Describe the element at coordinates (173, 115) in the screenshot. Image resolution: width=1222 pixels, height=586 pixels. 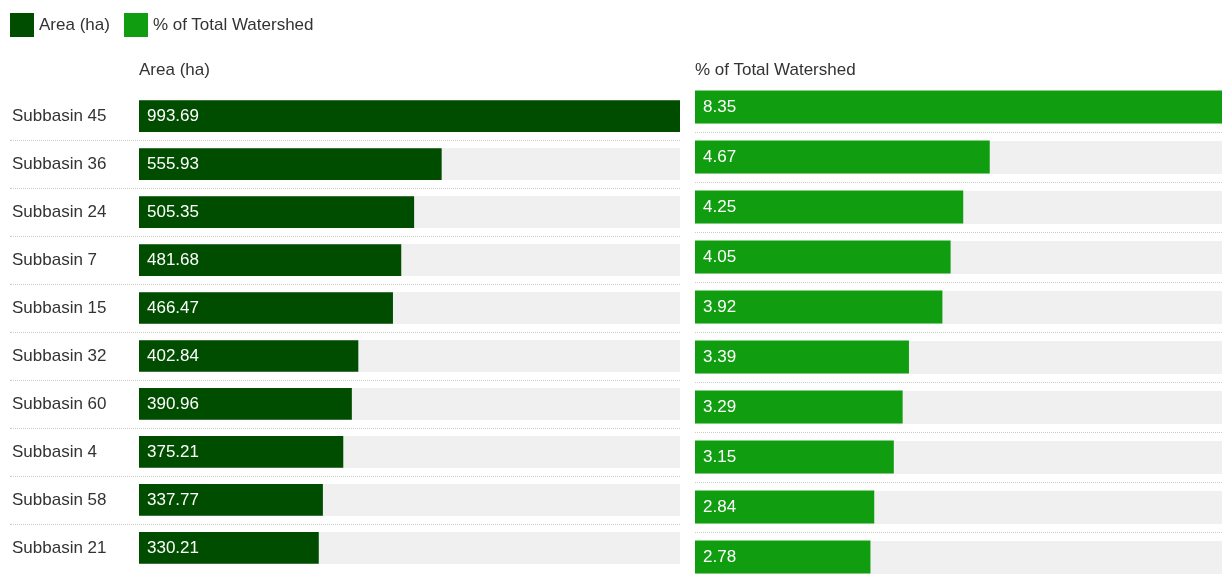
I see `data-label: 993.69` at that location.